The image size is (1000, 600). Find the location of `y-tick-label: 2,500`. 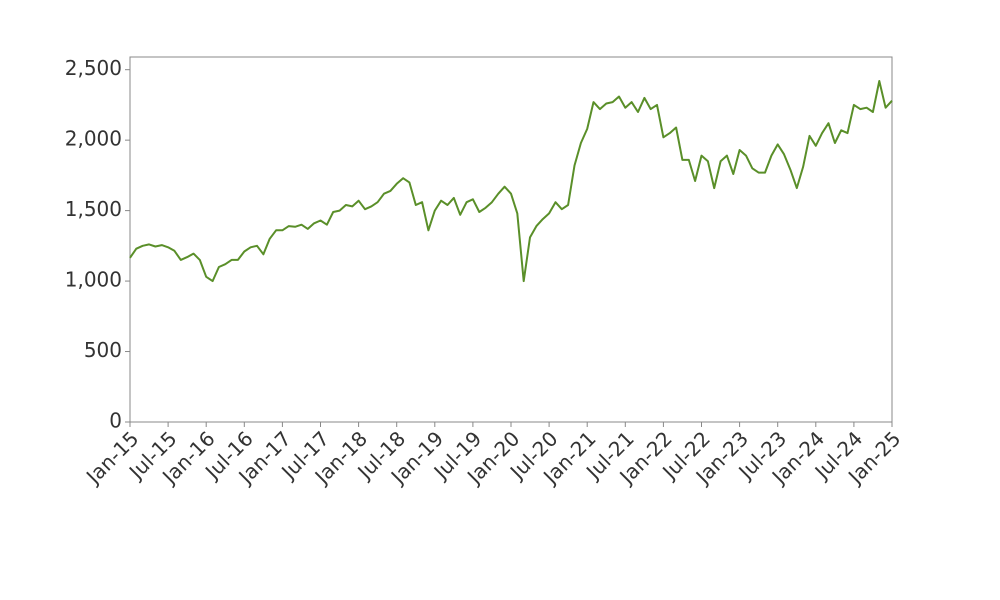

y-tick-label: 2,500 is located at coordinates (93, 68).